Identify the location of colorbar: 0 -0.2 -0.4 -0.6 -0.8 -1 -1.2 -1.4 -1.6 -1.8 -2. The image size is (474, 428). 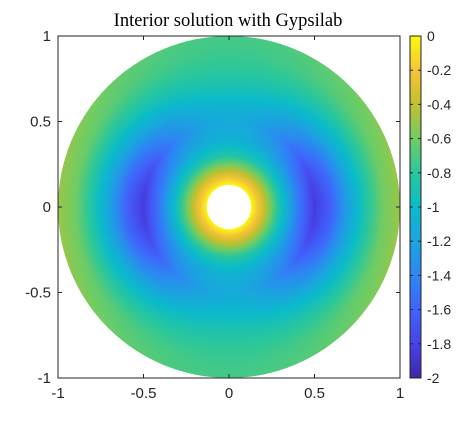
(430, 207).